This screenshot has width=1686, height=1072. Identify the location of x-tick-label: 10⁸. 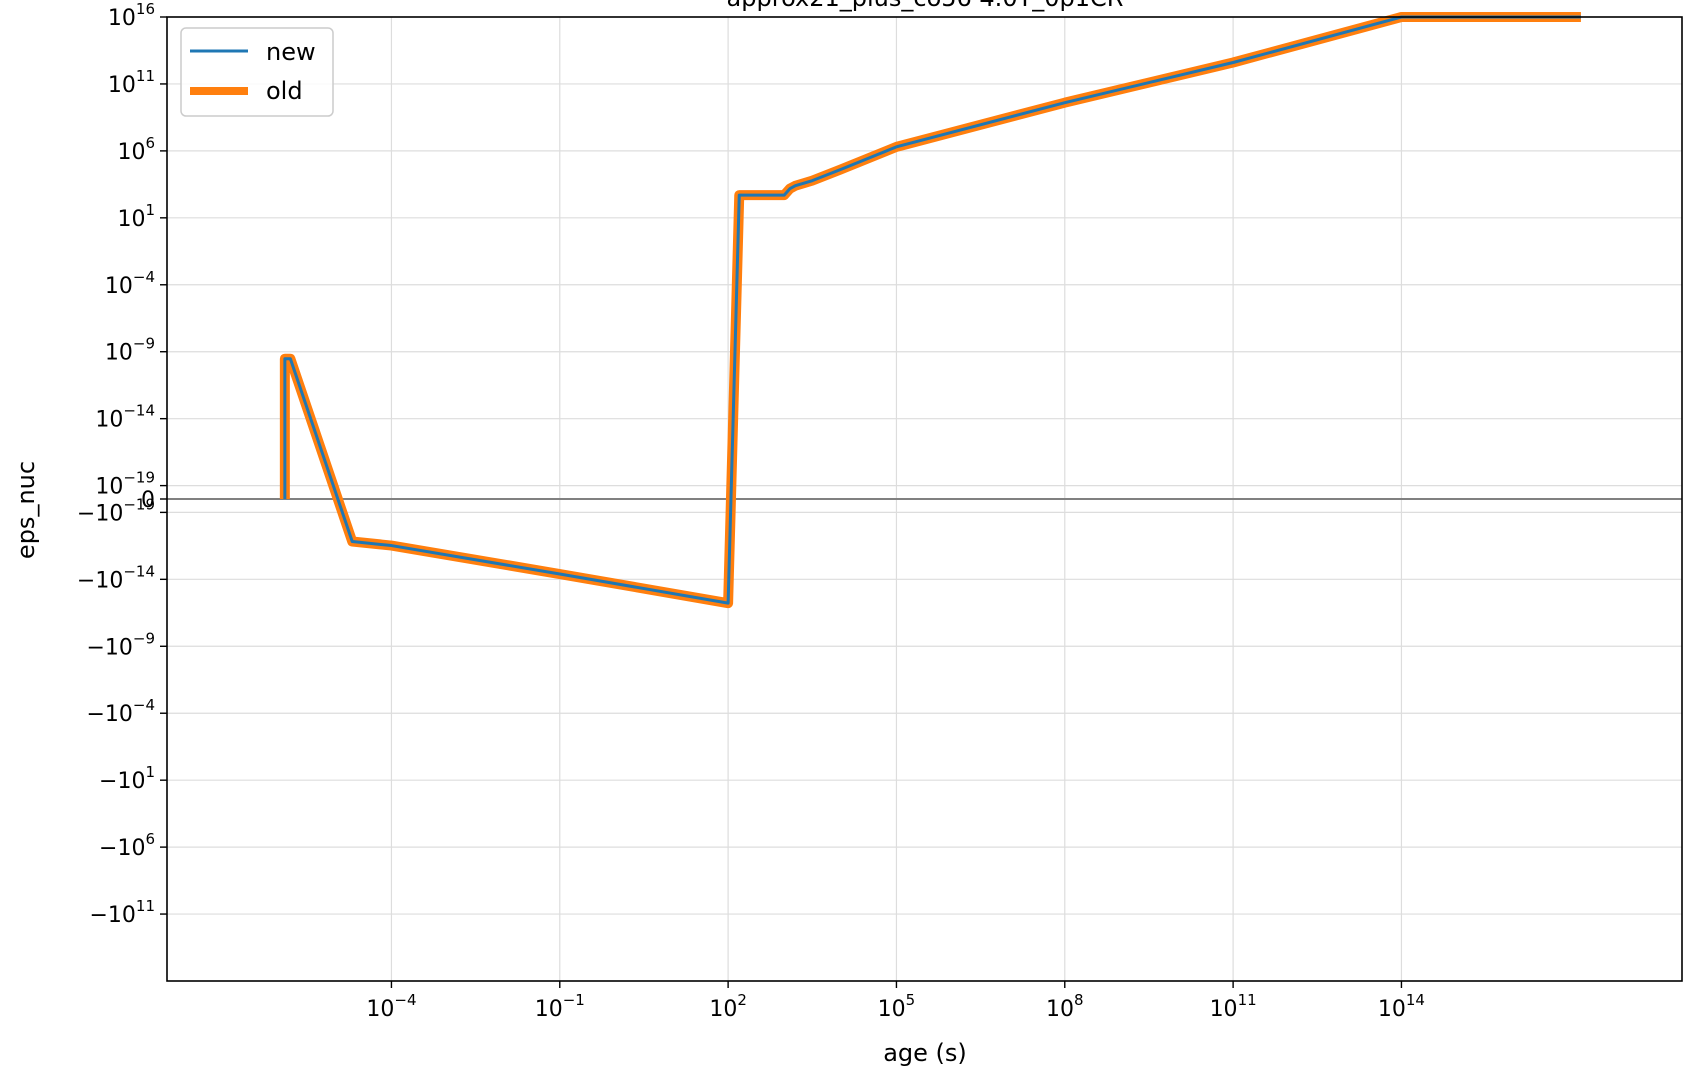
(1065, 1006).